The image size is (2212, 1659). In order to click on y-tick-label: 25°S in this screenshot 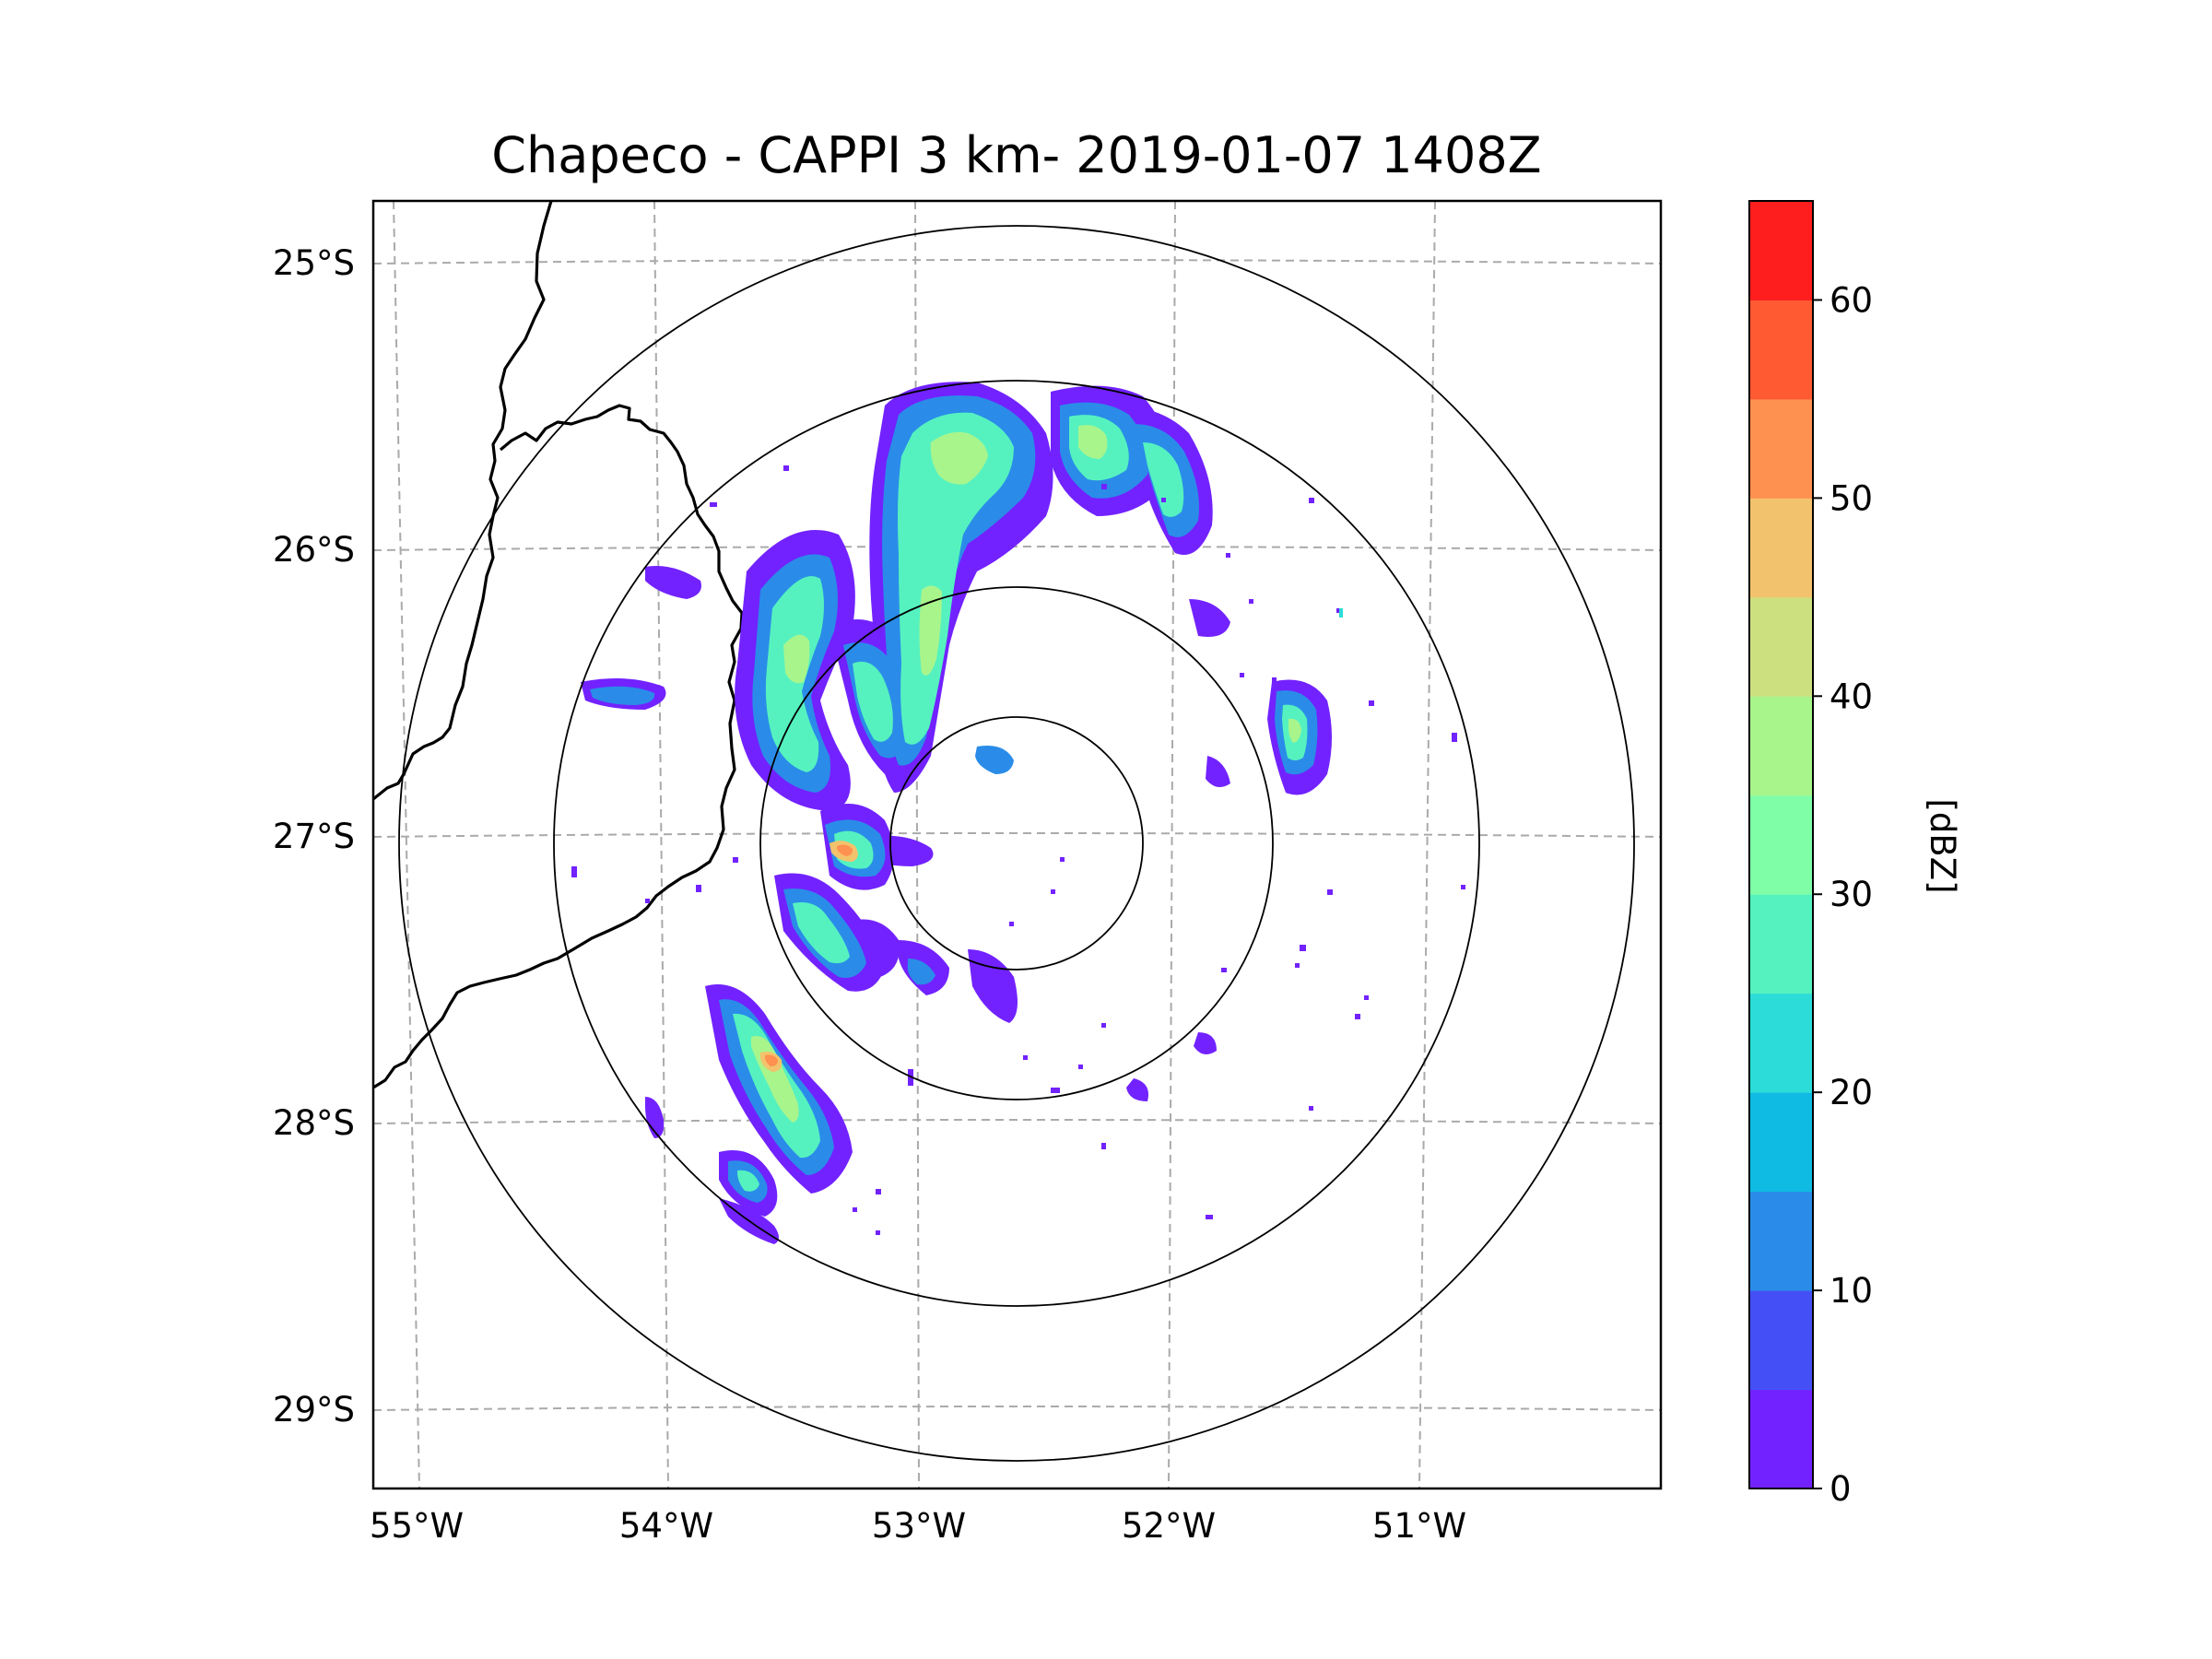, I will do `click(314, 263)`.